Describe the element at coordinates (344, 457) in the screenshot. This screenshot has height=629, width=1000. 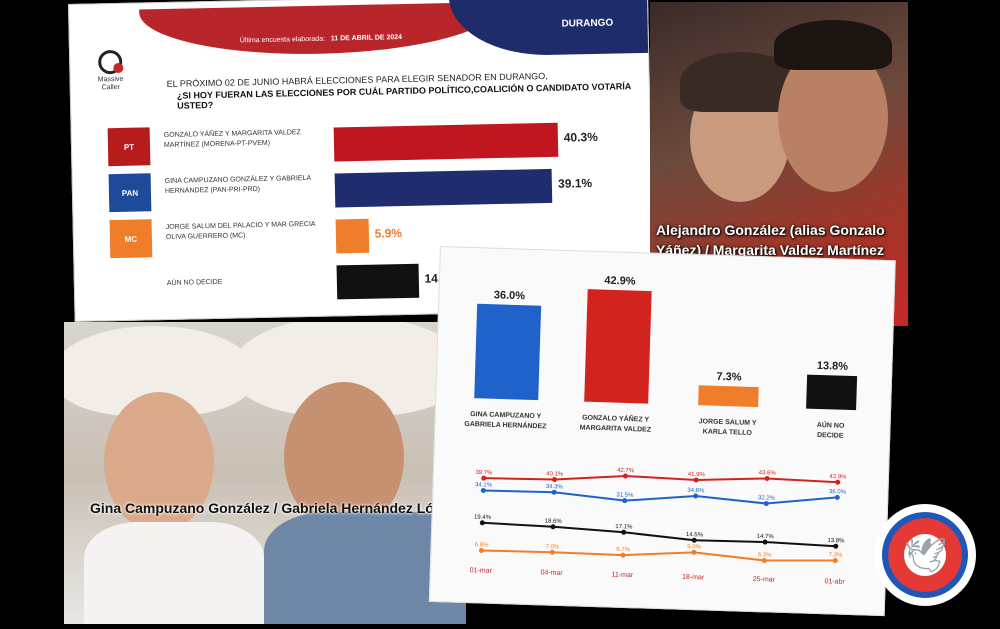
I see `woman-right-face` at that location.